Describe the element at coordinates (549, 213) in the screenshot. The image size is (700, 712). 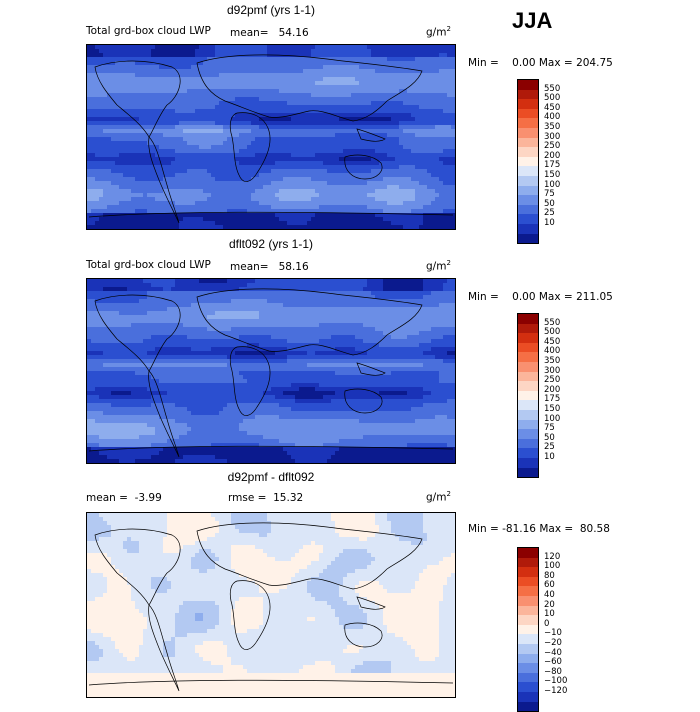
I see `colorbar-tick-label: 25` at that location.